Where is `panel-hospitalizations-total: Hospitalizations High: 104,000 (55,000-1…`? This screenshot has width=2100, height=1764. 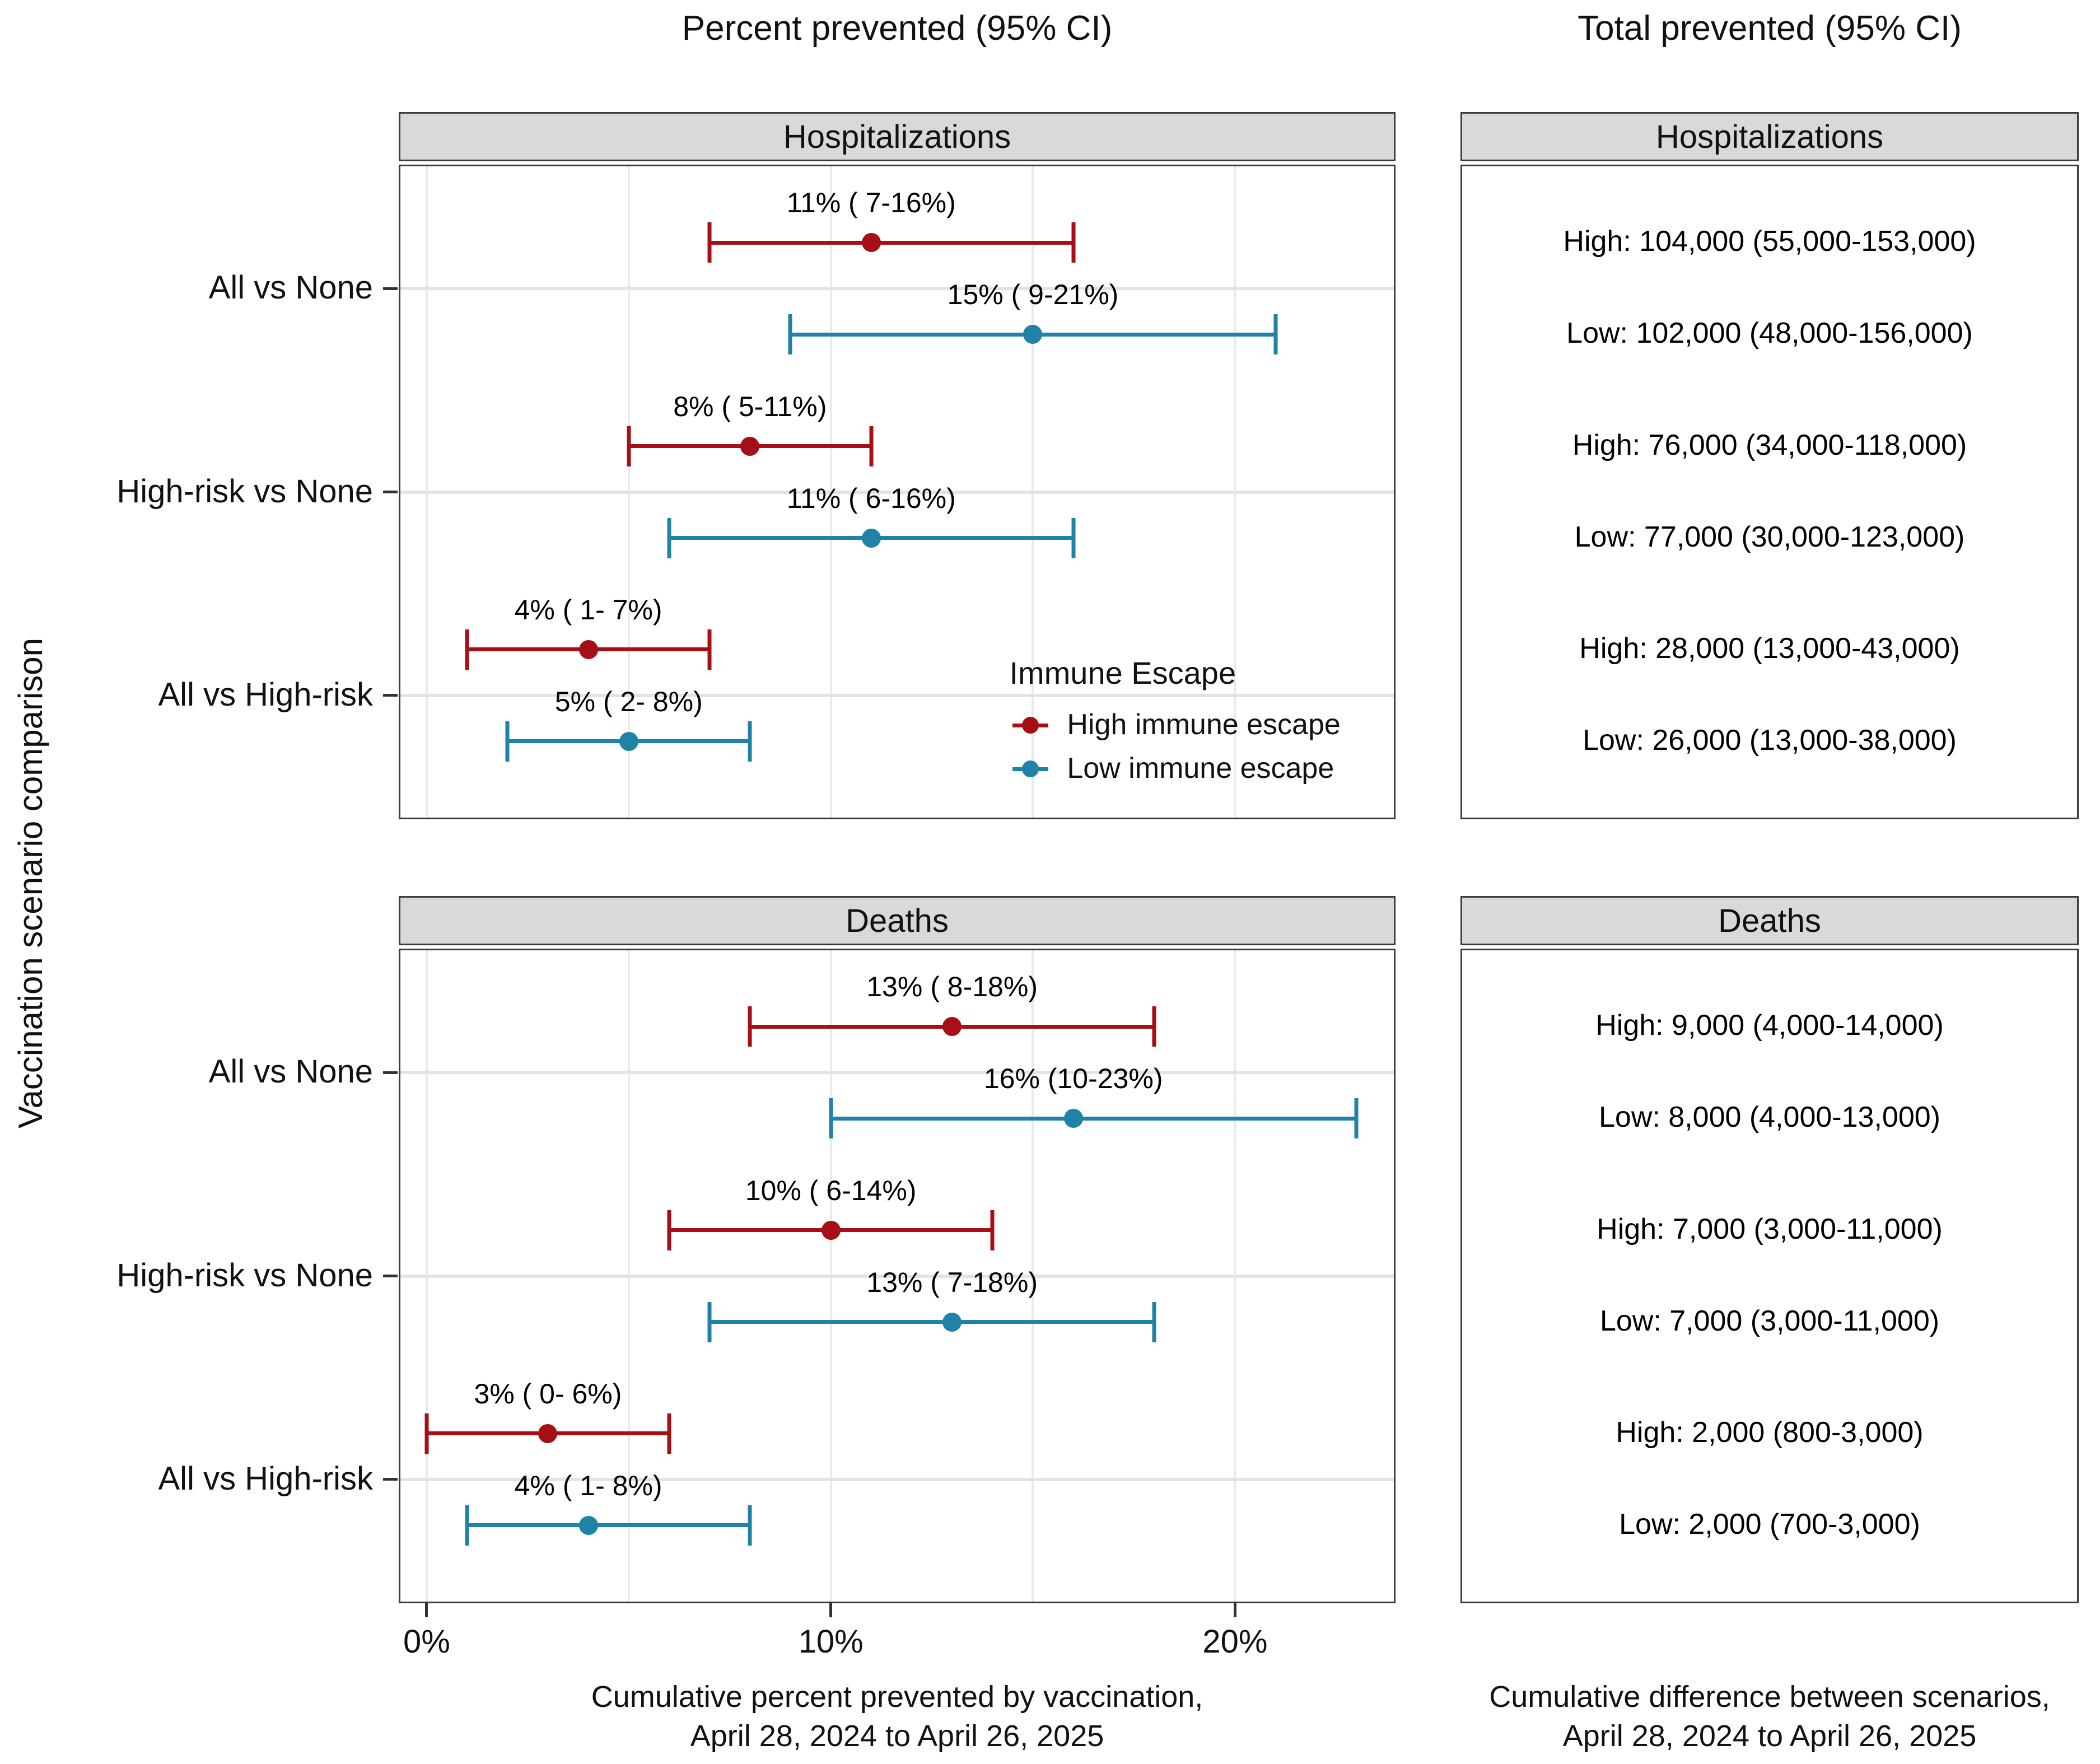
panel-hospitalizations-total: Hospitalizations High: 104,000 (55,000-1… is located at coordinates (1770, 466).